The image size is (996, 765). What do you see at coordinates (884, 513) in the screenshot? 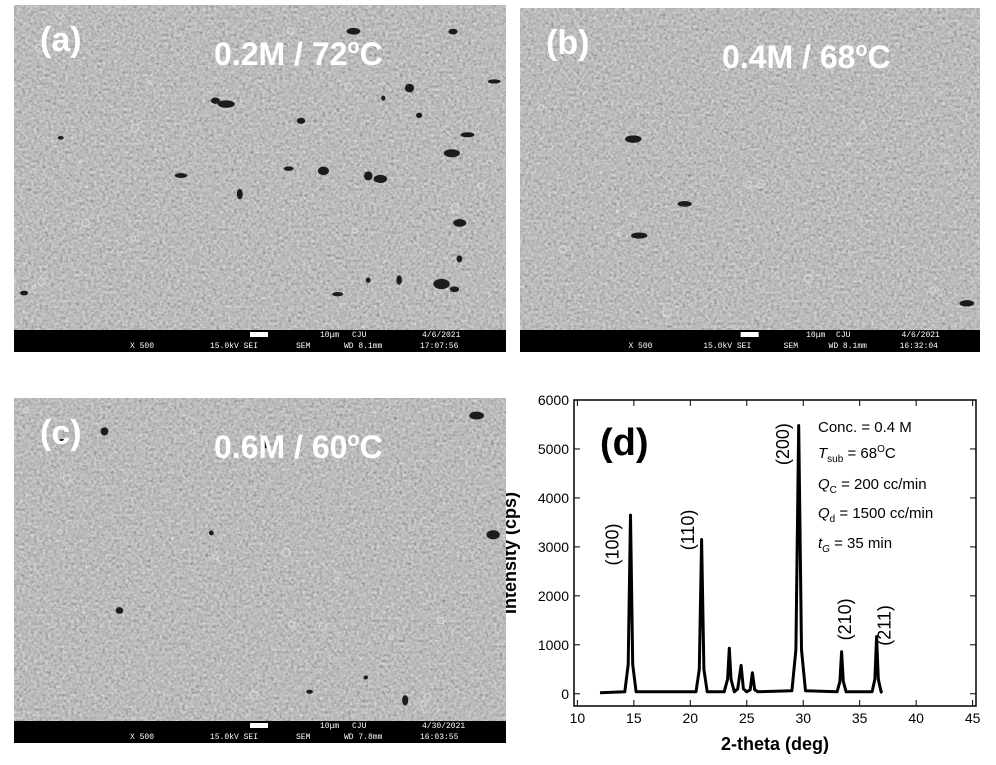
I see `text: = 1500 cc/min` at bounding box center [884, 513].